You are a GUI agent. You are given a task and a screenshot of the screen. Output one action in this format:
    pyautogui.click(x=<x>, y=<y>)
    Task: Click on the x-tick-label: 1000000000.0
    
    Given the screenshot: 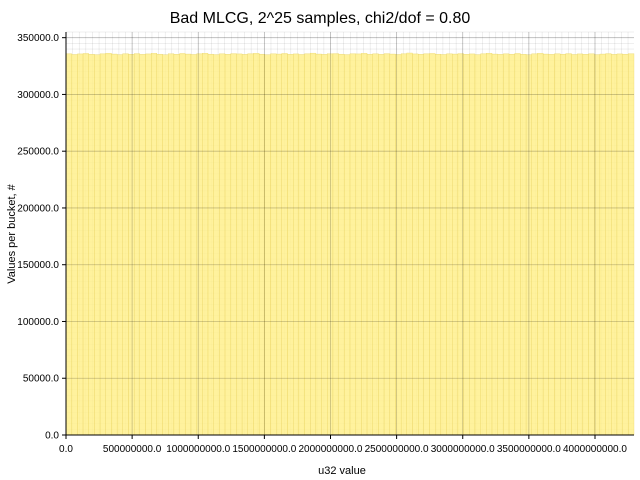 What is the action you would take?
    pyautogui.click(x=198, y=449)
    